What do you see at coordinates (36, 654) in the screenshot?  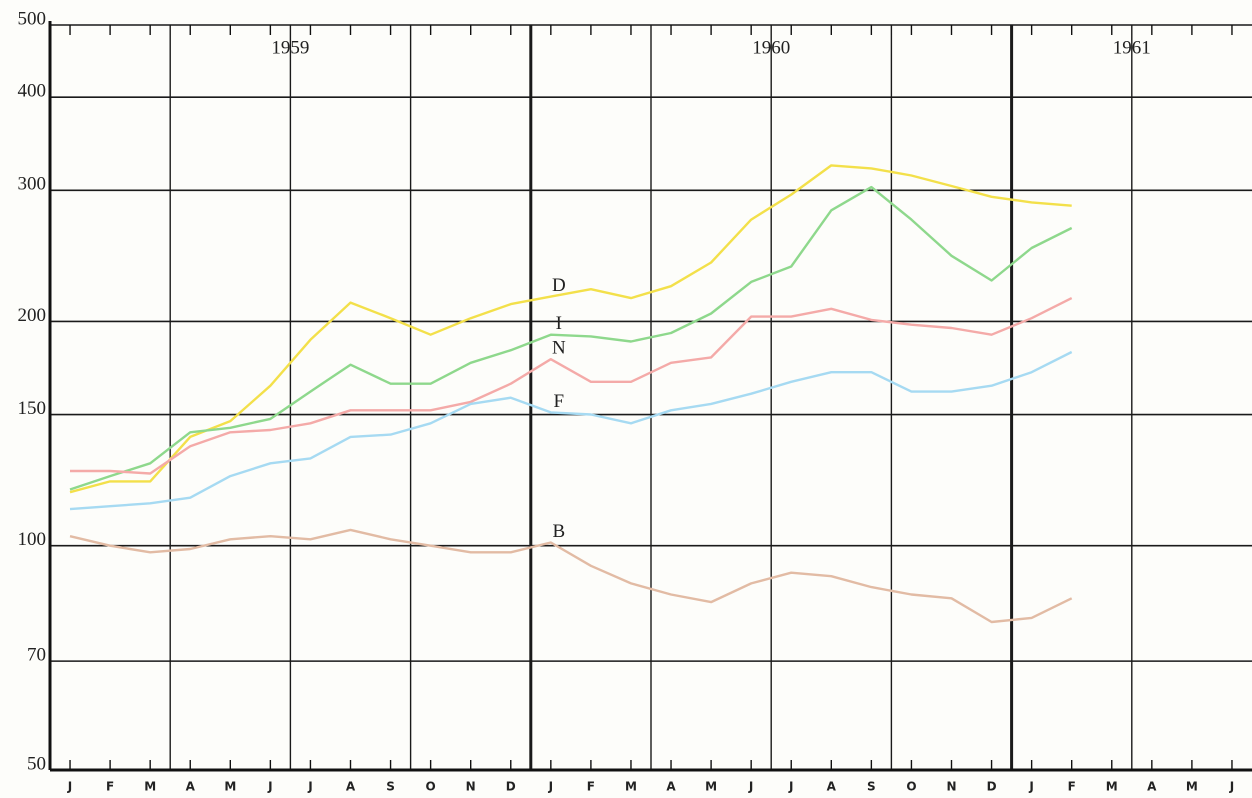 I see `y-tick-label: 70` at bounding box center [36, 654].